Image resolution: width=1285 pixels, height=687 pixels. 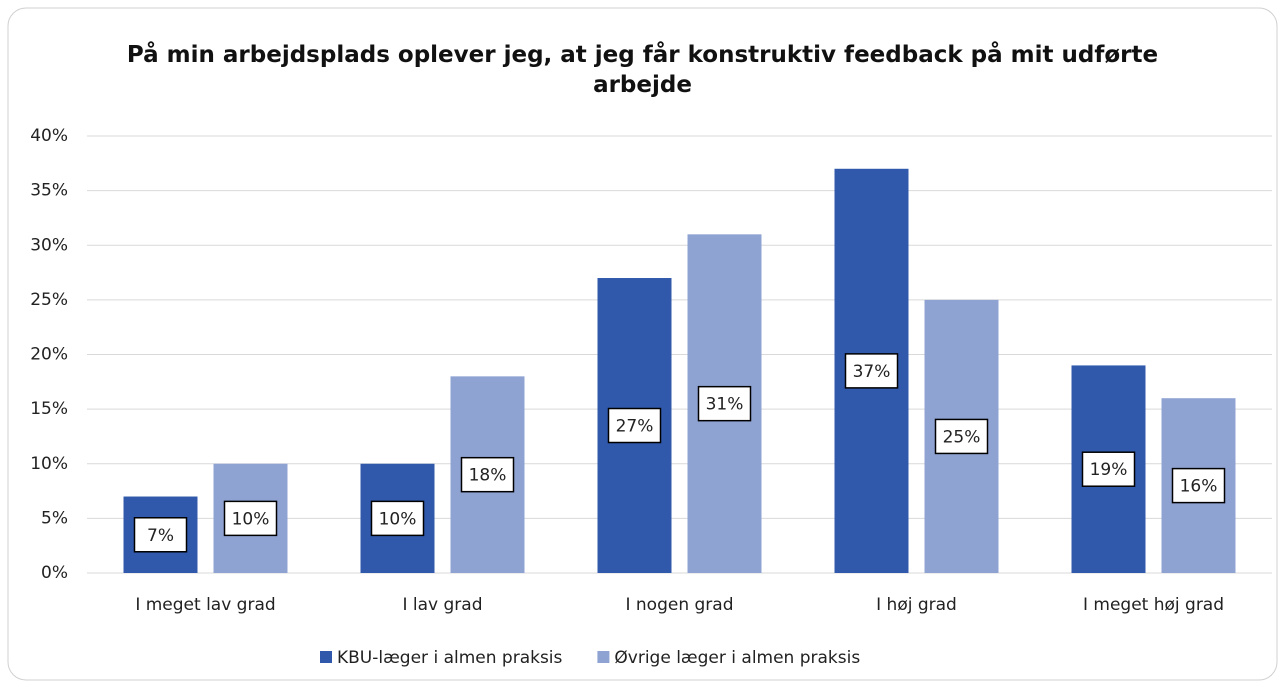 I want to click on data-label: 37%, so click(x=872, y=372).